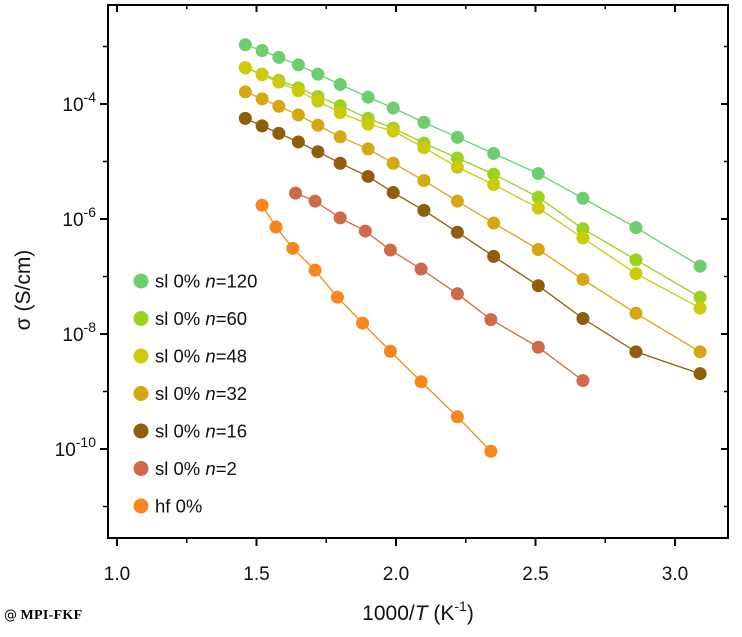 This screenshot has width=742, height=637. What do you see at coordinates (535, 574) in the screenshot?
I see `x-tick-label: 2.5` at bounding box center [535, 574].